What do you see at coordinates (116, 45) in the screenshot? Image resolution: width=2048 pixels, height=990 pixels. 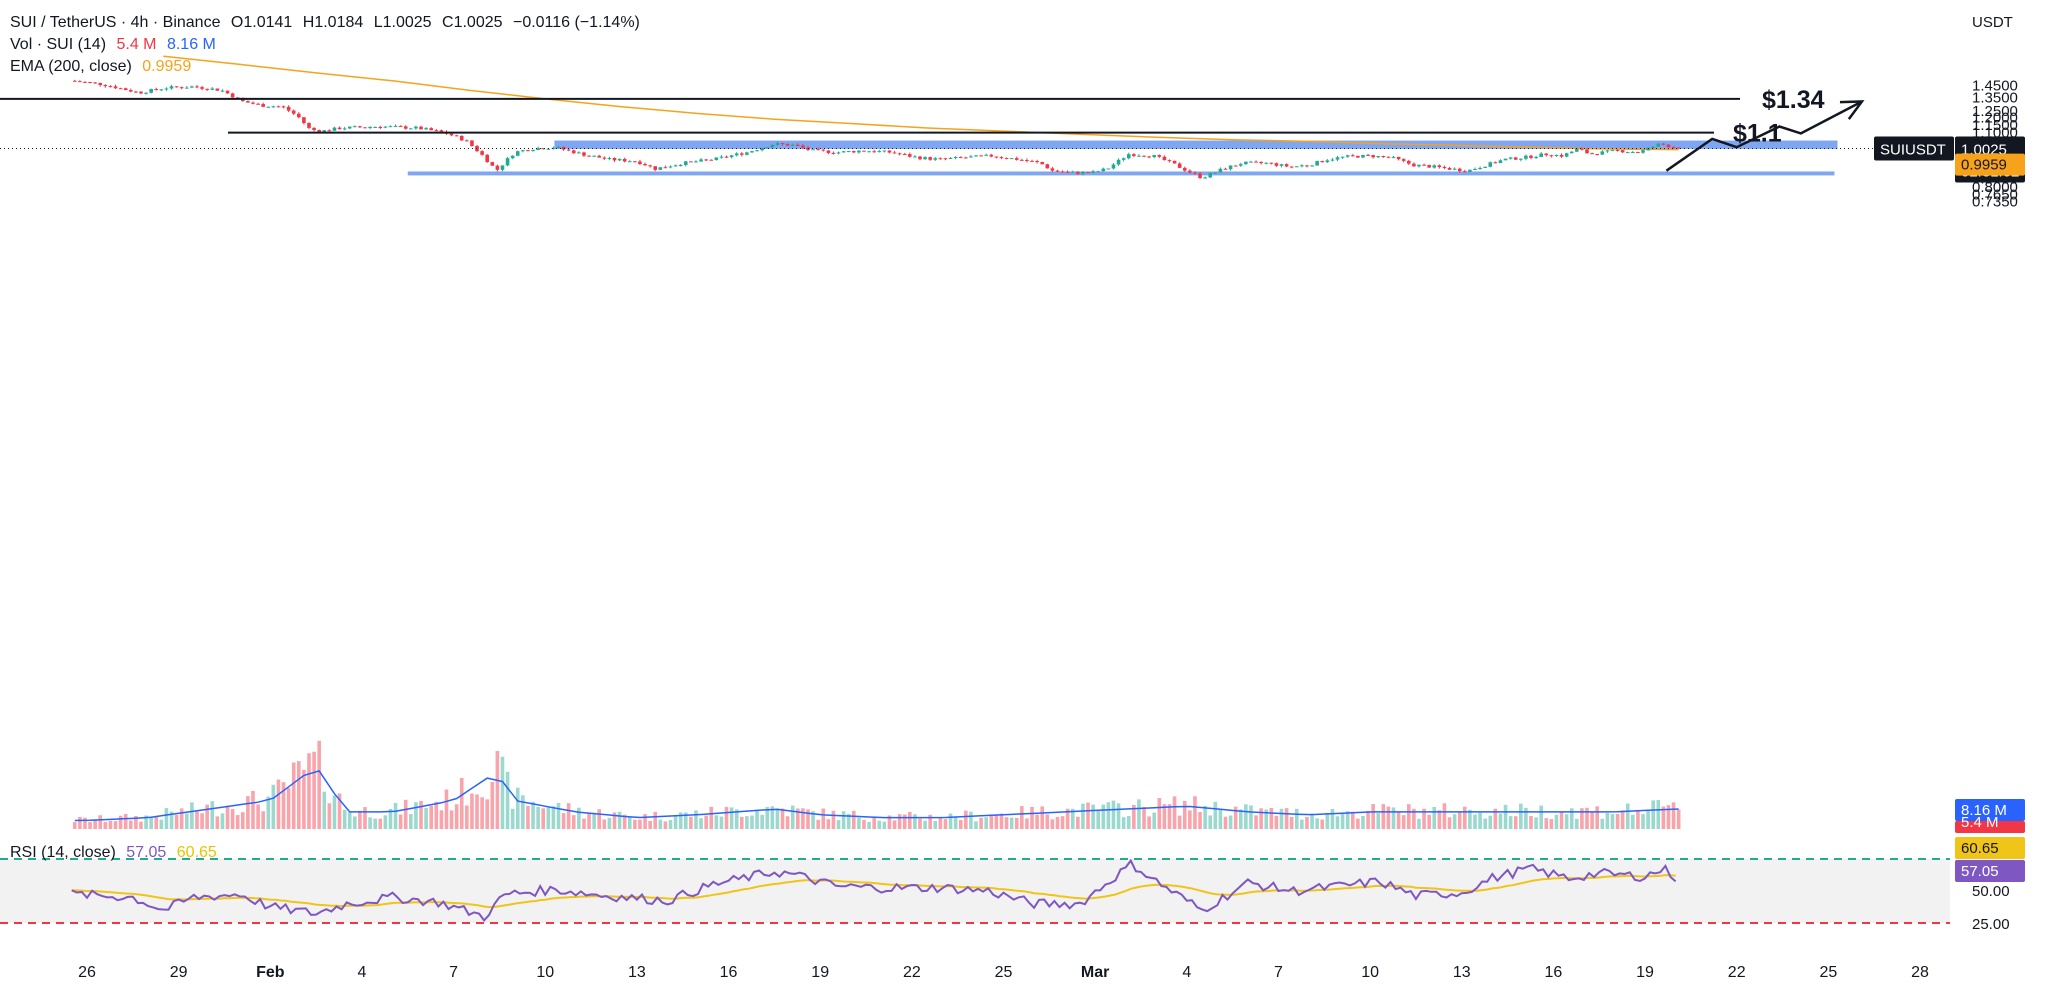 I see `volume-legend: Vol · SUI (14) 5.4 M 8.16 M` at bounding box center [116, 45].